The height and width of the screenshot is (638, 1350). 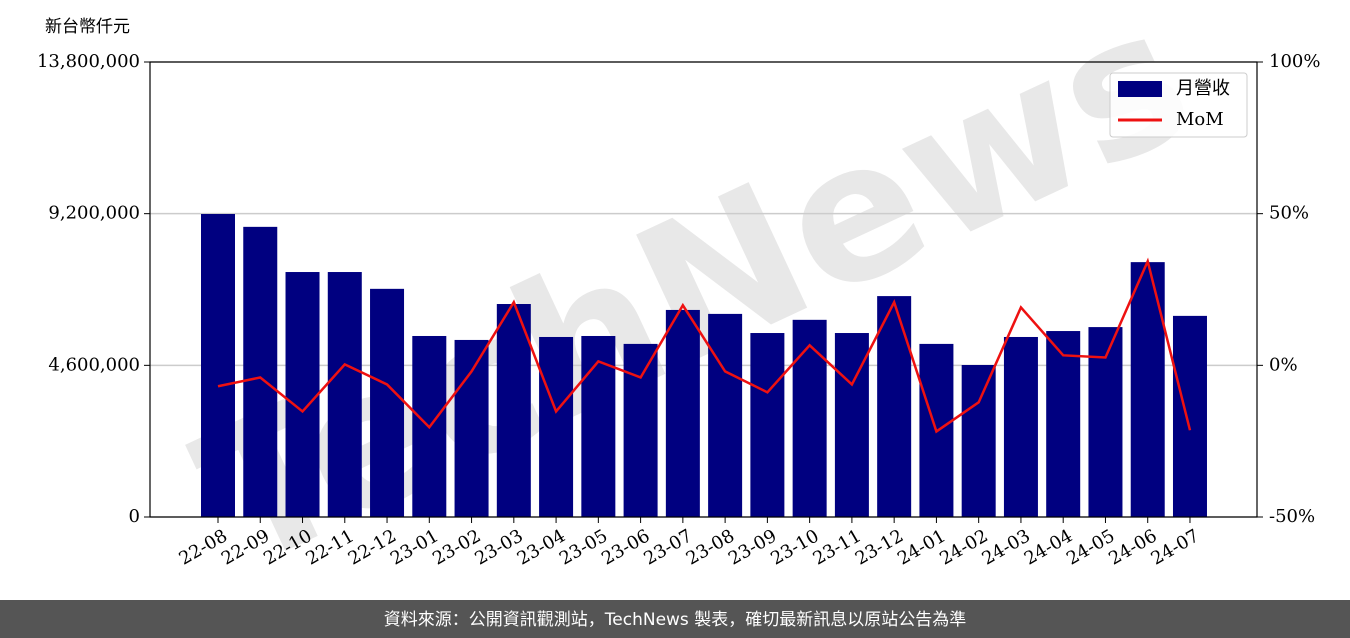 What do you see at coordinates (88, 61) in the screenshot?
I see `y-tick-label: 13,800,000` at bounding box center [88, 61].